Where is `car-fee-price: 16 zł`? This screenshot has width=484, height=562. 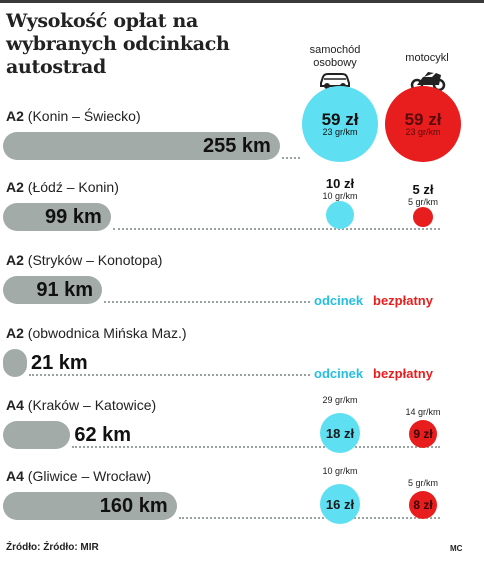
car-fee-price: 16 zł is located at coordinates (340, 504).